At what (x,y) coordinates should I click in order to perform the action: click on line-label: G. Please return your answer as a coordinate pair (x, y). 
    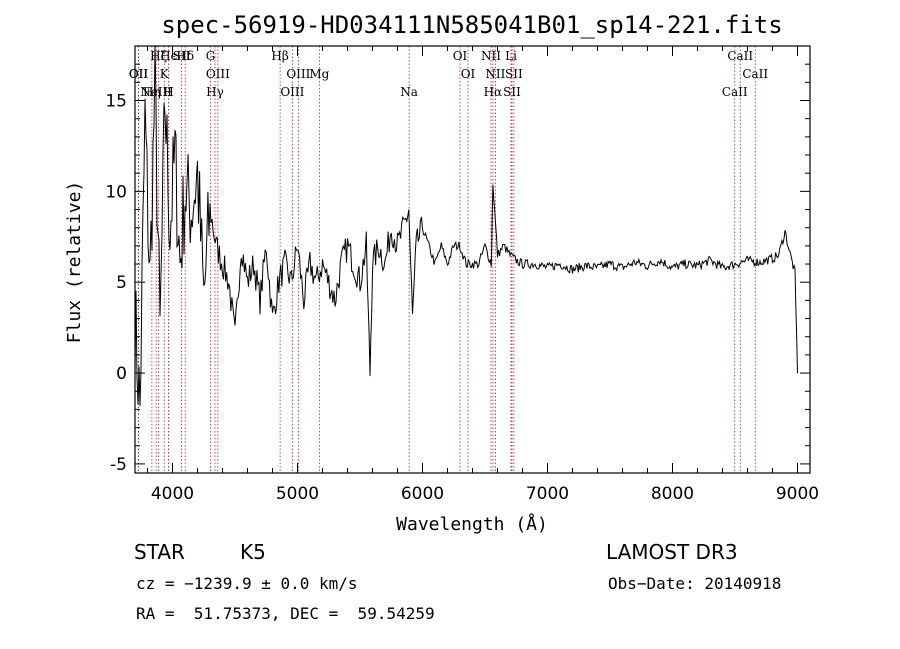
    Looking at the image, I should click on (211, 56).